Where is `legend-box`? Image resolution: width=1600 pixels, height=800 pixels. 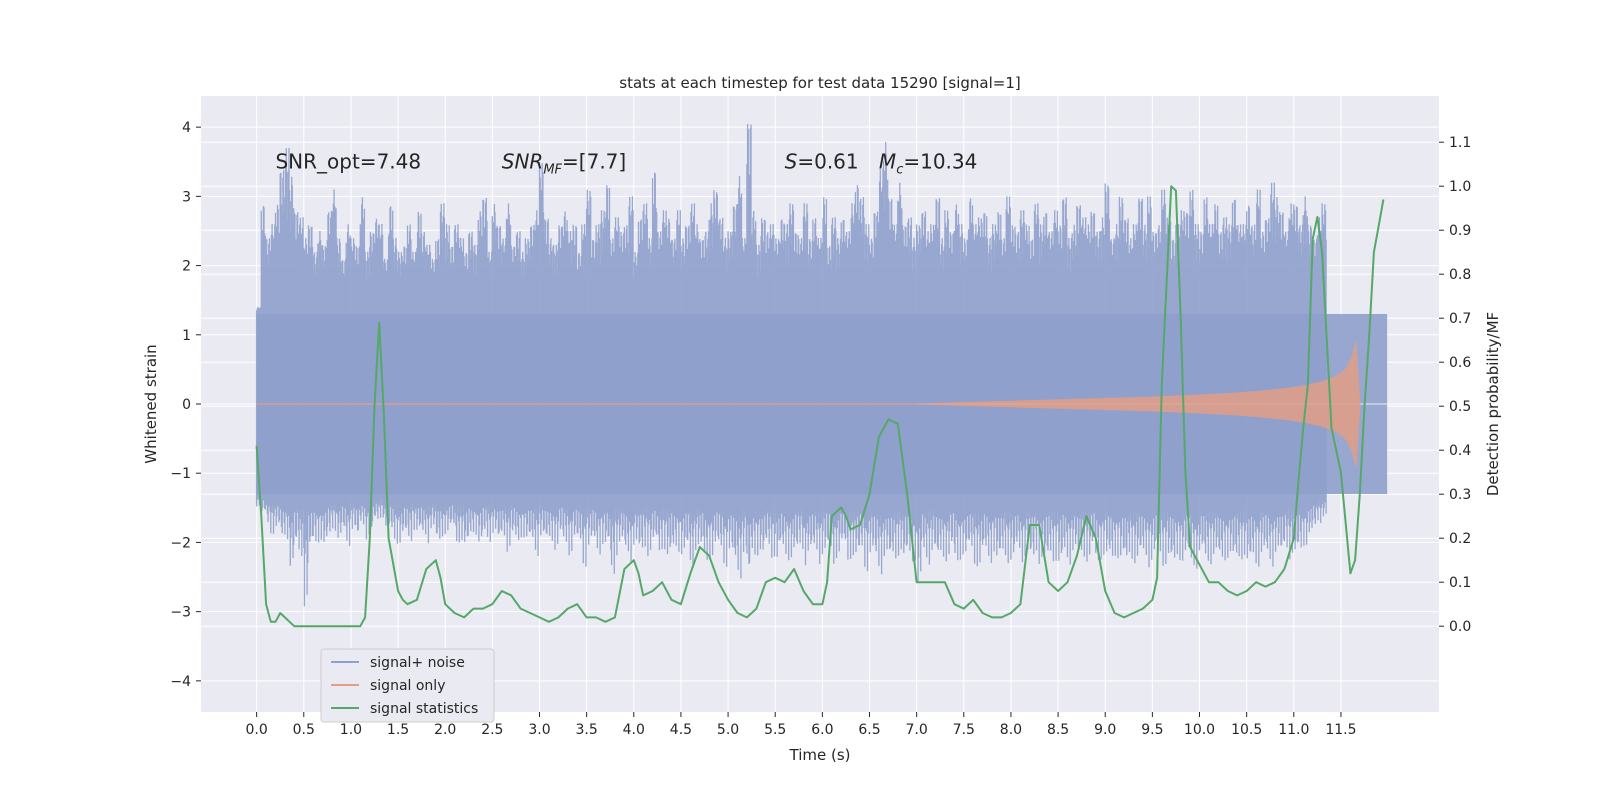 legend-box is located at coordinates (407, 685).